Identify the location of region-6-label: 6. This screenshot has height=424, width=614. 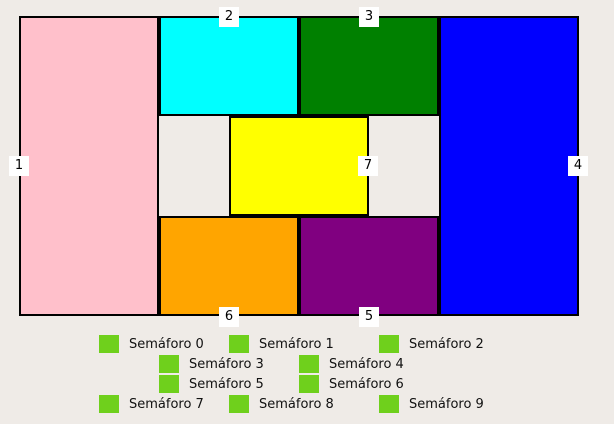
(229, 317).